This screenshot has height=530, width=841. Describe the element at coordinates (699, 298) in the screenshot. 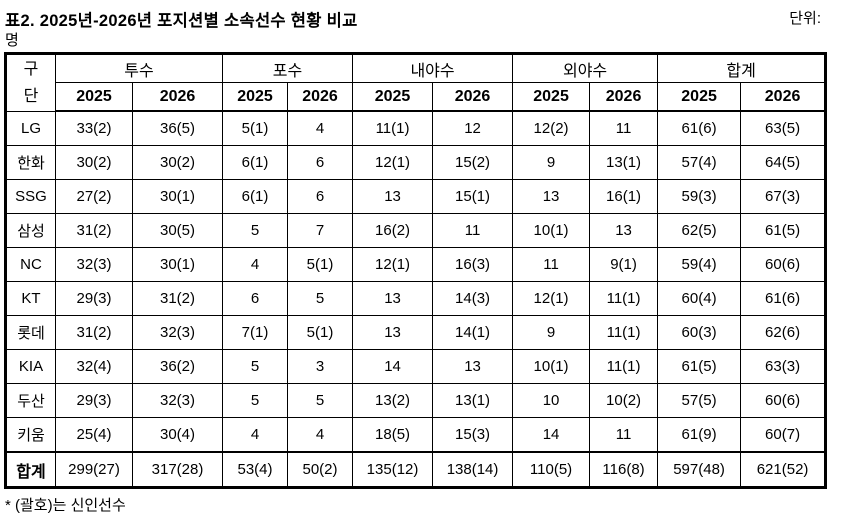

I see `cell-value: 60(4)` at that location.